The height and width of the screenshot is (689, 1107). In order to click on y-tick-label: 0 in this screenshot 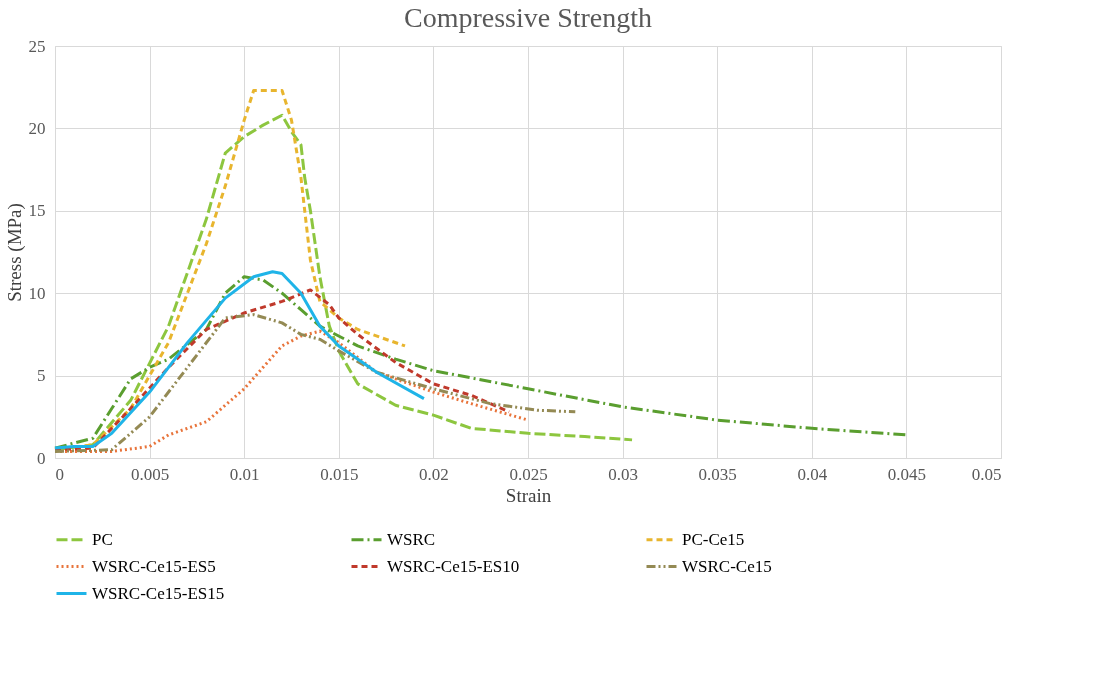, I will do `click(41, 458)`.